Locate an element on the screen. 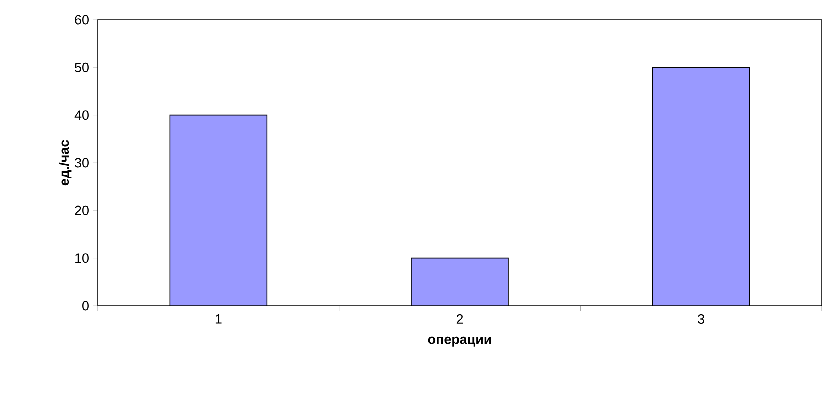 The image size is (824, 405). x-tick-label: 1 is located at coordinates (219, 319).